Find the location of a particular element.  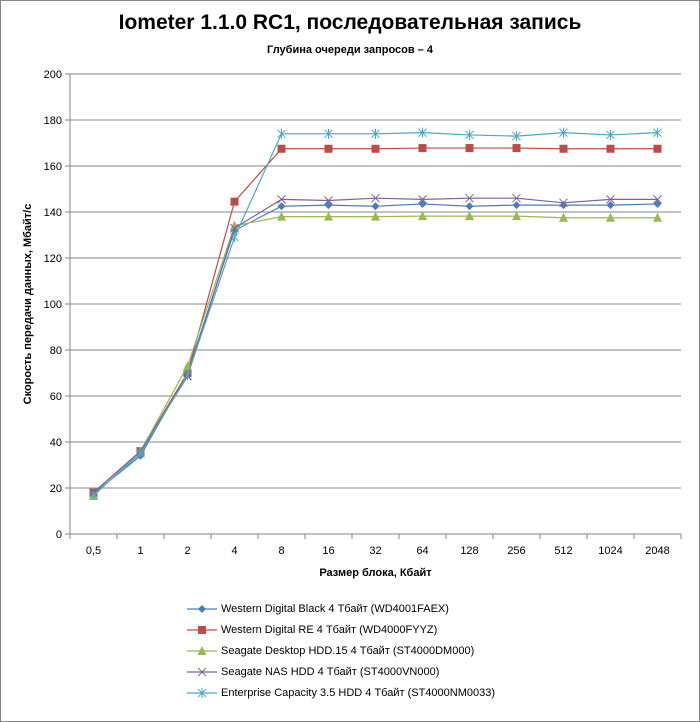

x-tick-label: 128 is located at coordinates (469, 551).